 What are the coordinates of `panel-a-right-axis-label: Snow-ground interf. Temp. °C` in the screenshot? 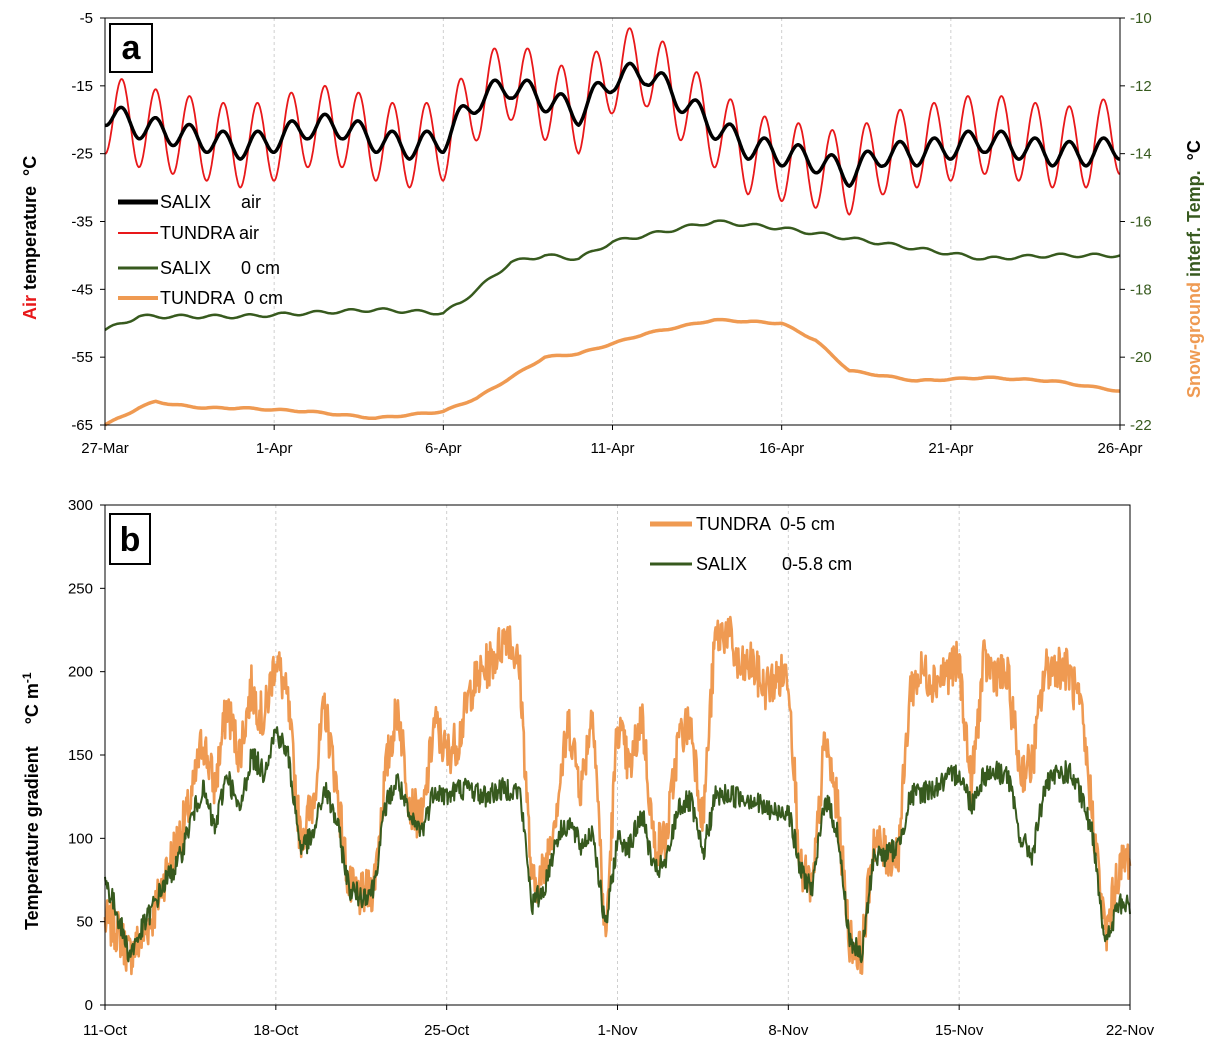 It's located at (1194, 269).